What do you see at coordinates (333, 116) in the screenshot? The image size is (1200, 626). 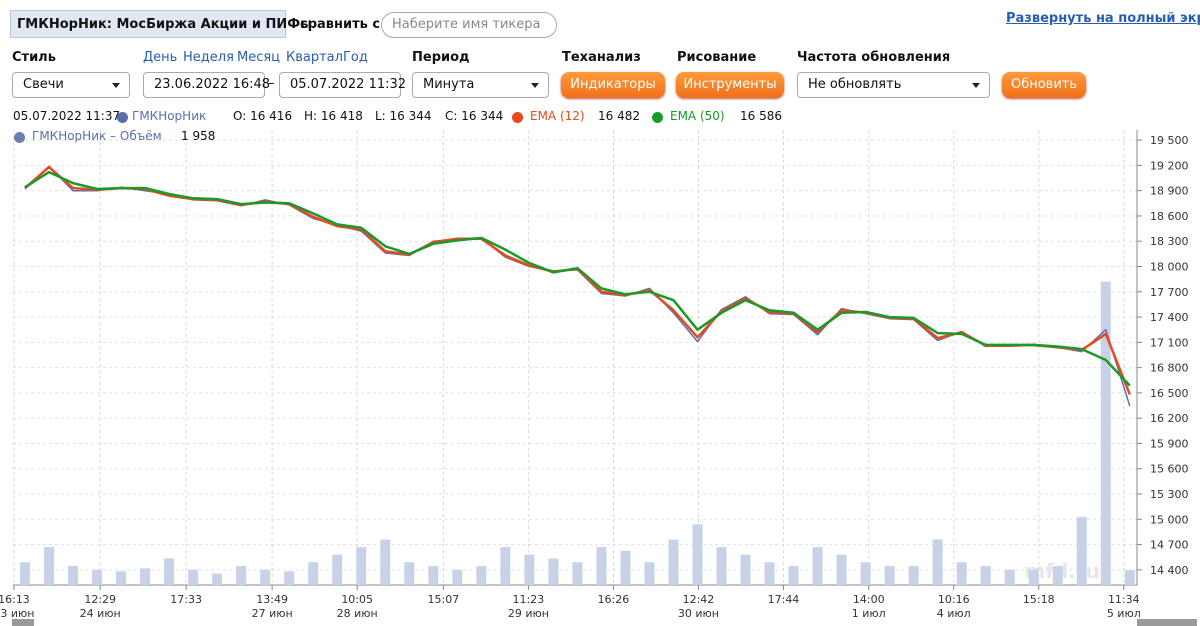 I see `legend-ohlc: H: 16 418` at bounding box center [333, 116].